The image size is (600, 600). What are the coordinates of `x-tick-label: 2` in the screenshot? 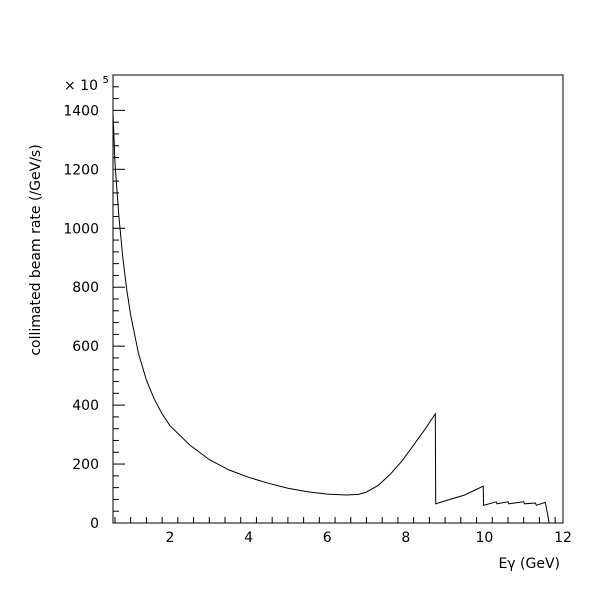 It's located at (170, 538).